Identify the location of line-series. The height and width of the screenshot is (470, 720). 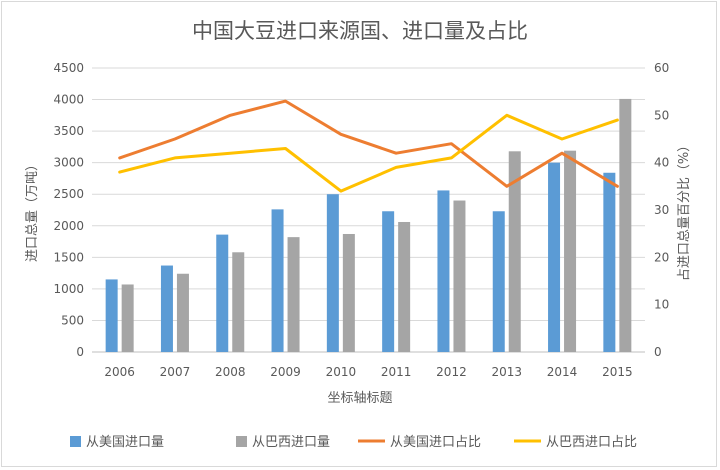
(368, 146).